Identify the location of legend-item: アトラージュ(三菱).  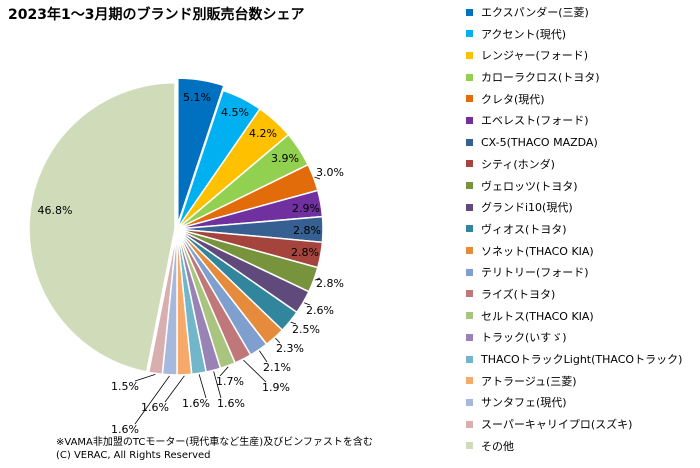
(574, 382).